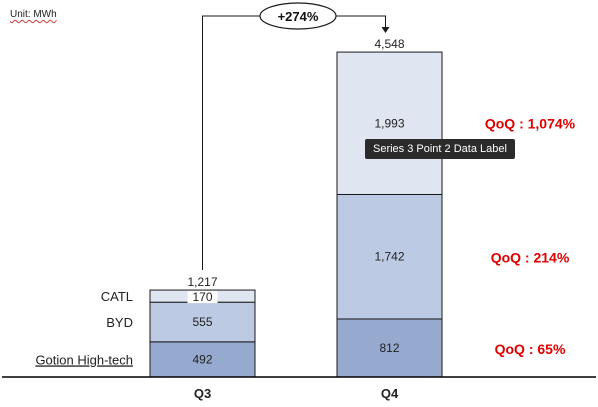 The image size is (598, 407). I want to click on data-label-backdrop, so click(202, 297).